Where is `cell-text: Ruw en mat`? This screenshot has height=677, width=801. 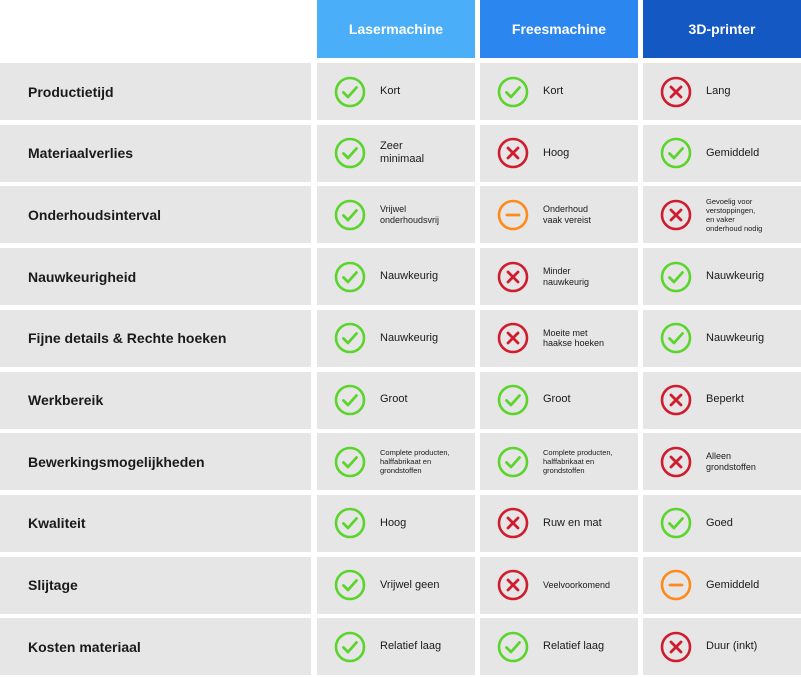 cell-text: Ruw en mat is located at coordinates (572, 522).